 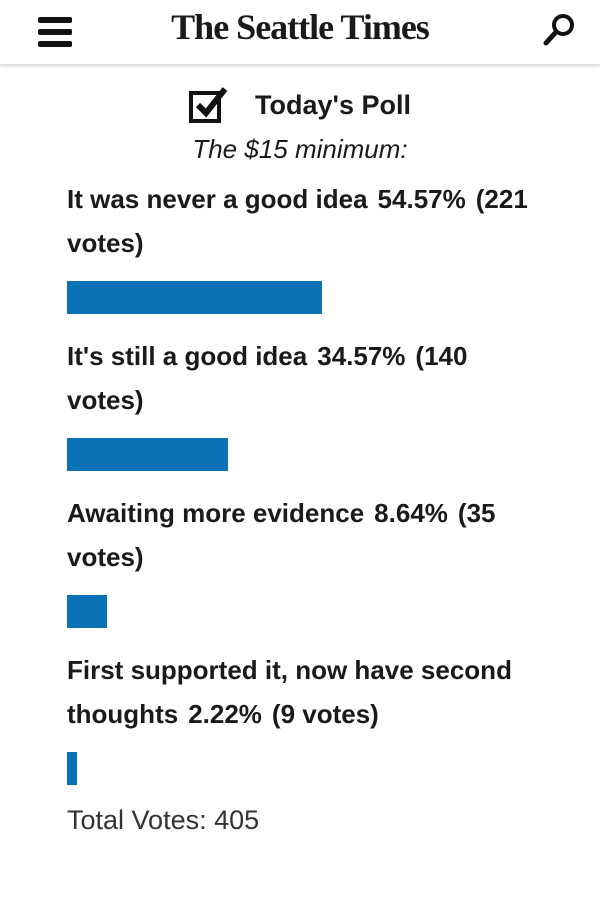 What do you see at coordinates (56, 32) in the screenshot?
I see `menu-button` at bounding box center [56, 32].